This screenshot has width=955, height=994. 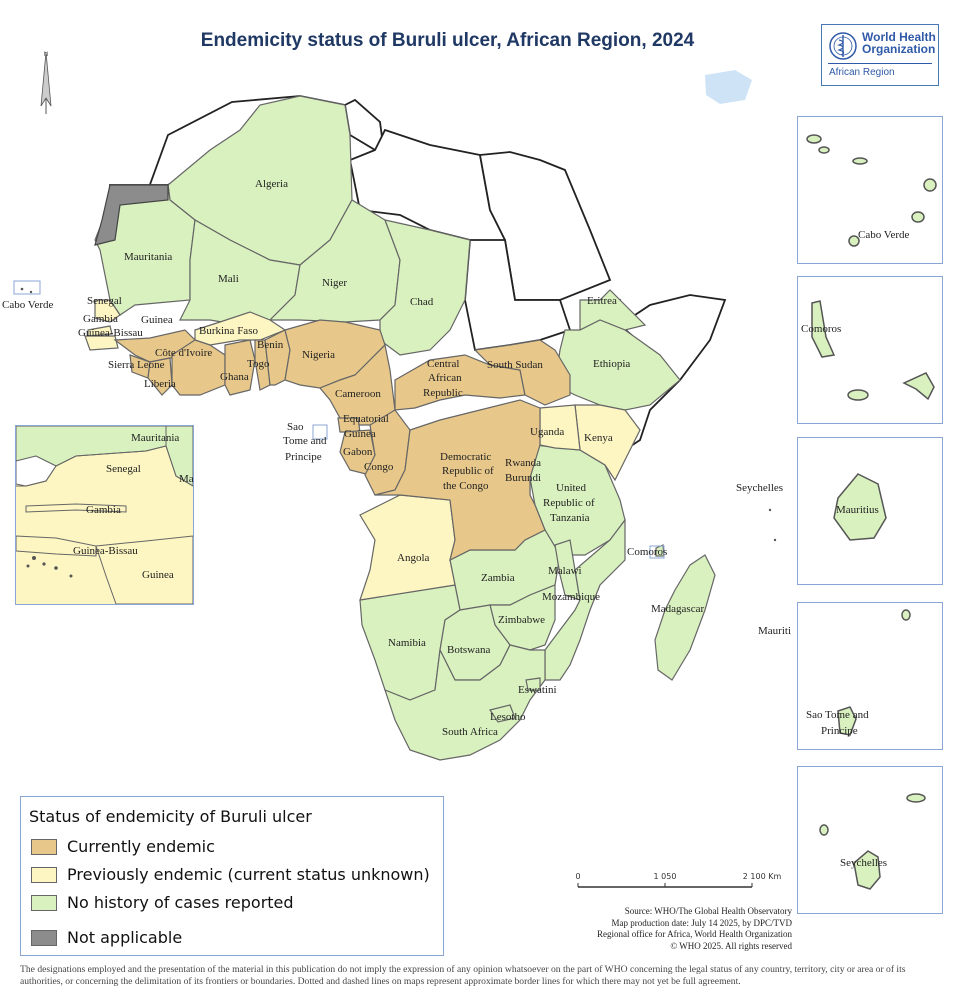 What do you see at coordinates (598, 438) in the screenshot?
I see `svg-text: Kenya` at bounding box center [598, 438].